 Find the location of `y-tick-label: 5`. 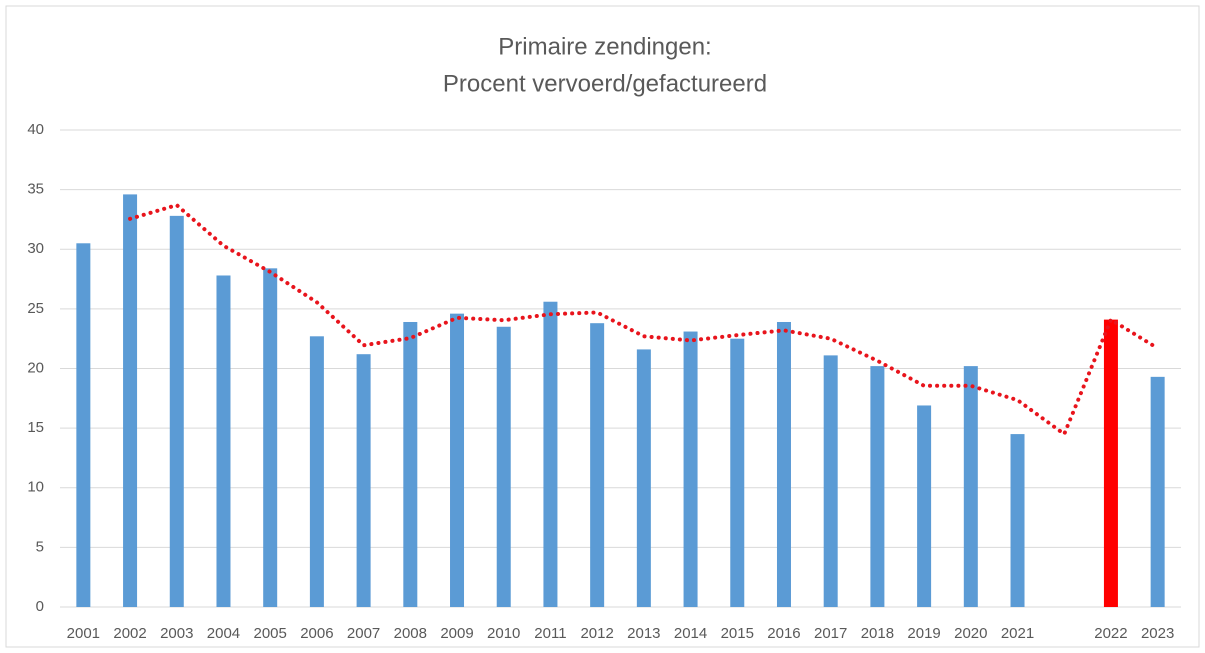

y-tick-label: 5 is located at coordinates (40, 546).